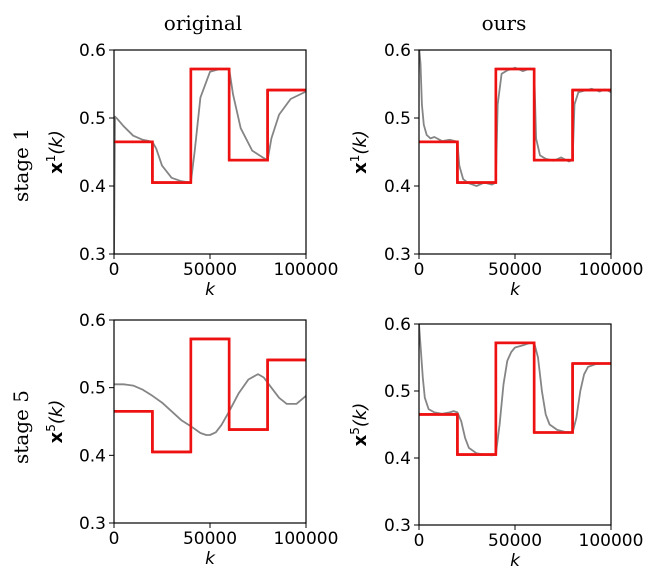 The image size is (654, 574). What do you see at coordinates (21, 165) in the screenshot?
I see `row-title-stage-1: stage 1` at bounding box center [21, 165].